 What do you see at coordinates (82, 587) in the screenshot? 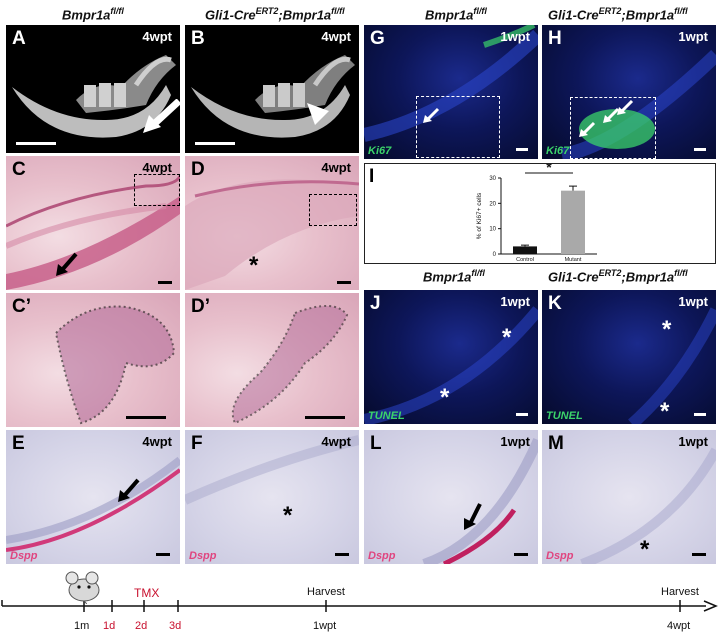
I see `mouse-icon` at bounding box center [82, 587].